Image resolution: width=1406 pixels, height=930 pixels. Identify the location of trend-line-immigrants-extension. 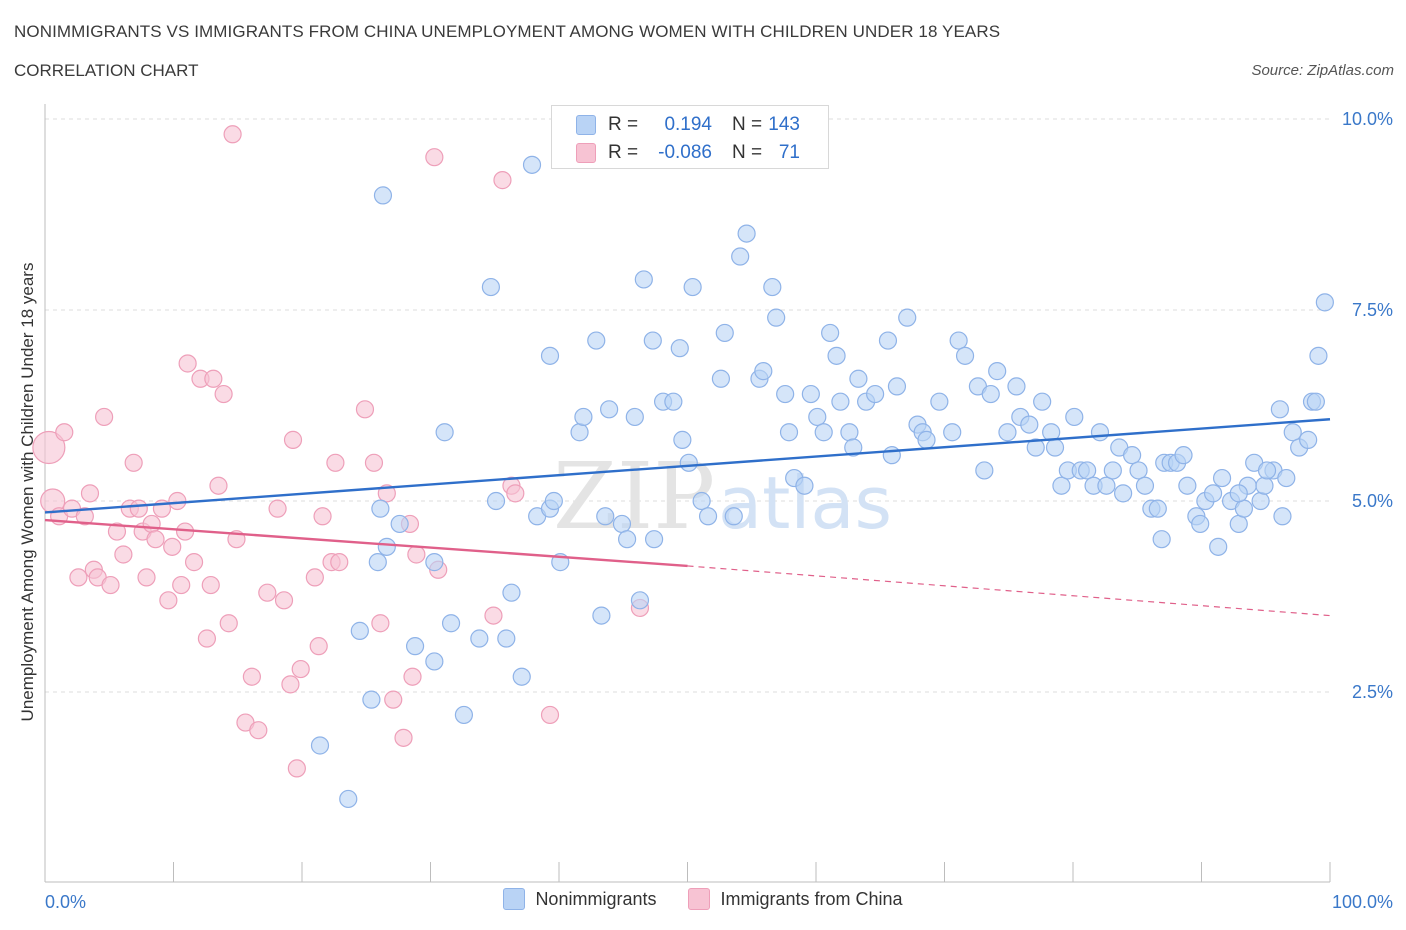
(1009, 591).